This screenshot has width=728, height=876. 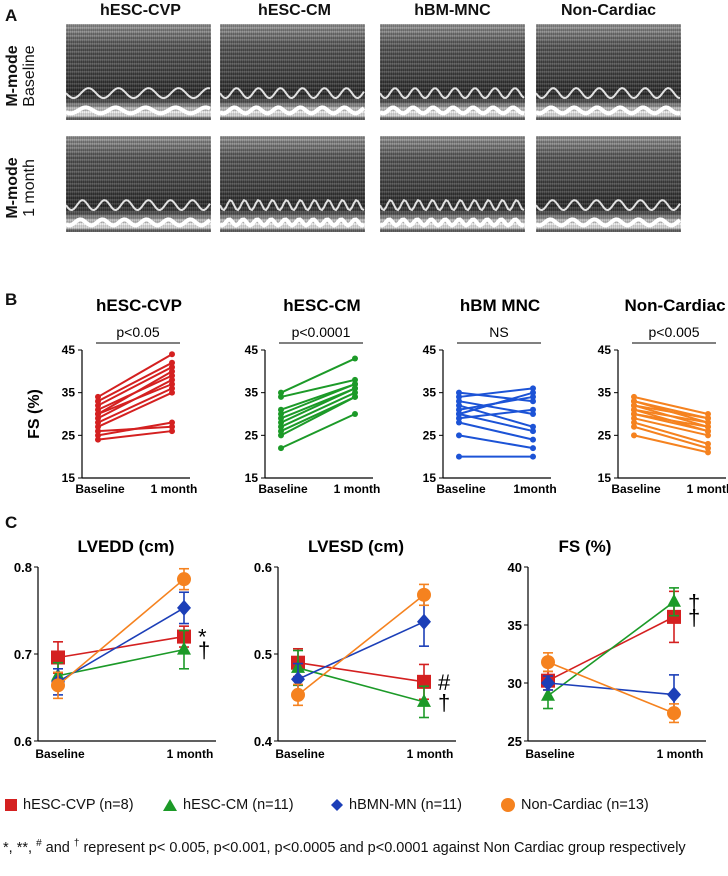 I want to click on significance-label: NS, so click(x=498, y=332).